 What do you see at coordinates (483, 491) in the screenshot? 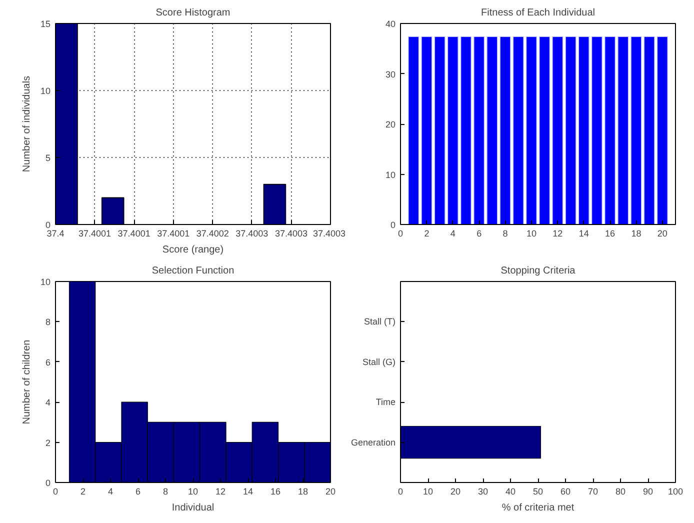
I see `x-tick-label: 30` at bounding box center [483, 491].